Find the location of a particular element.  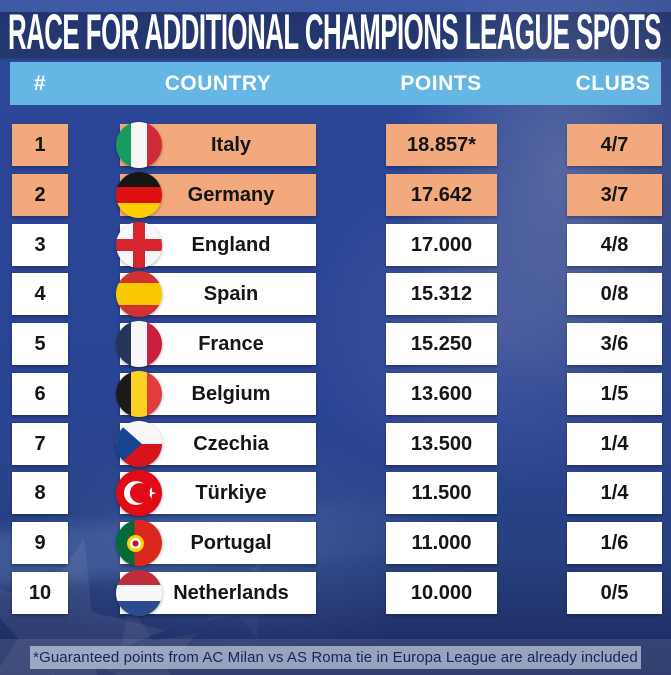

table-header: # COUNTRY POINTS CLUBS is located at coordinates (335, 83).